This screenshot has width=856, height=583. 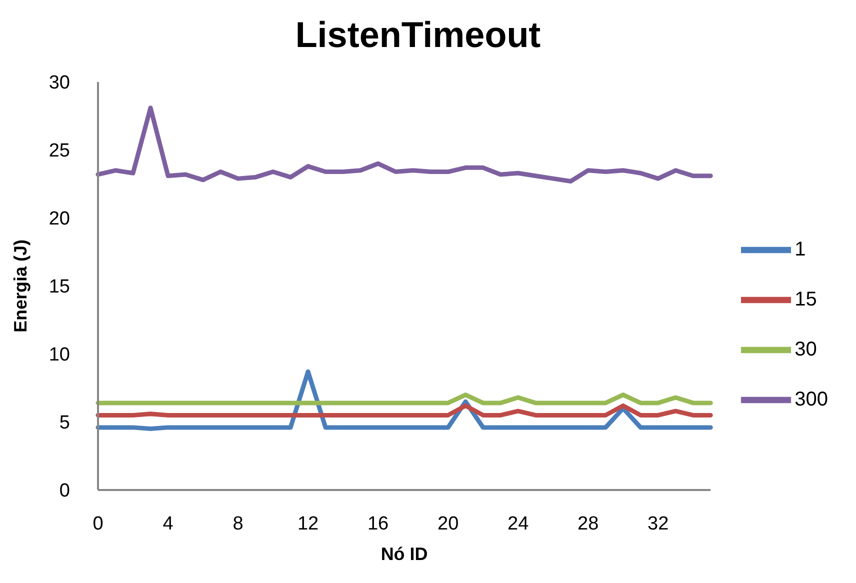 I want to click on x-tick-label: 12, so click(x=308, y=523).